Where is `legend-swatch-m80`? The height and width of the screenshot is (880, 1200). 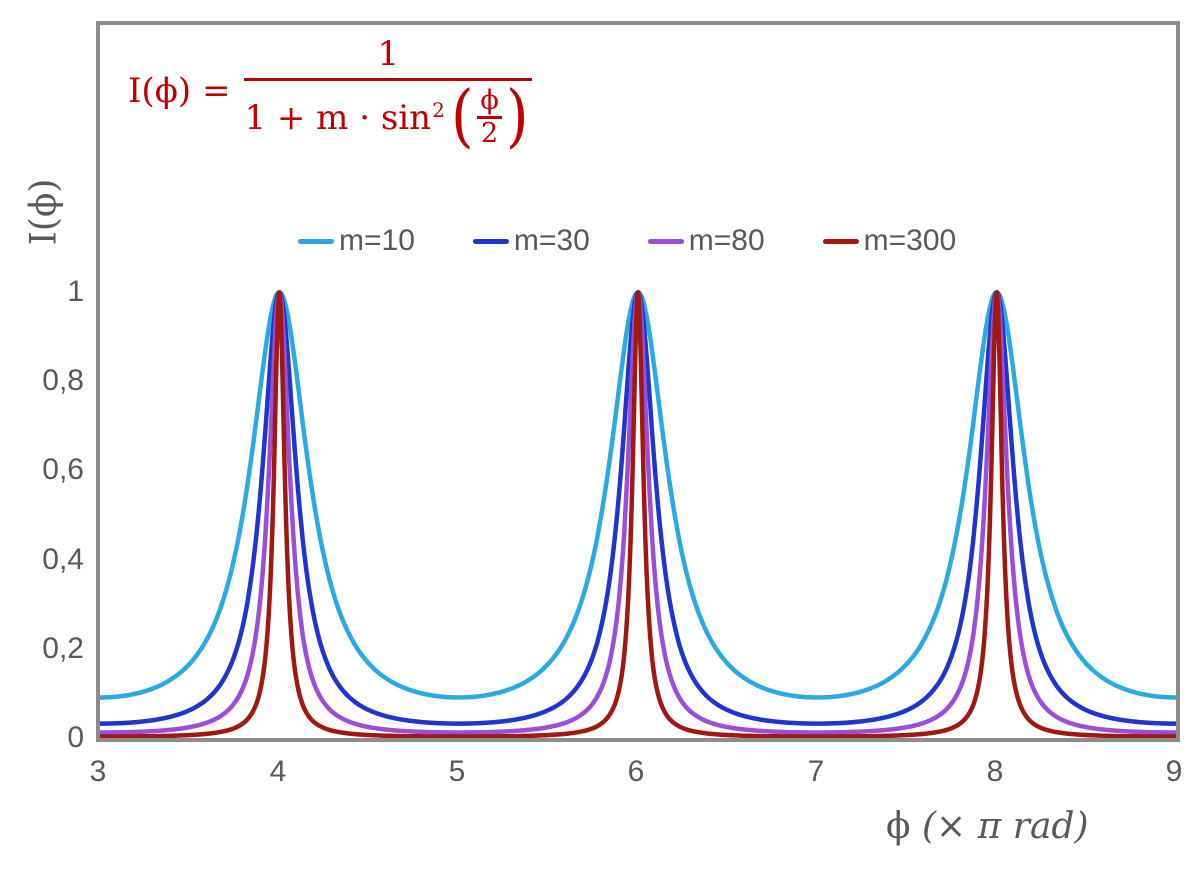 legend-swatch-m80 is located at coordinates (665, 241).